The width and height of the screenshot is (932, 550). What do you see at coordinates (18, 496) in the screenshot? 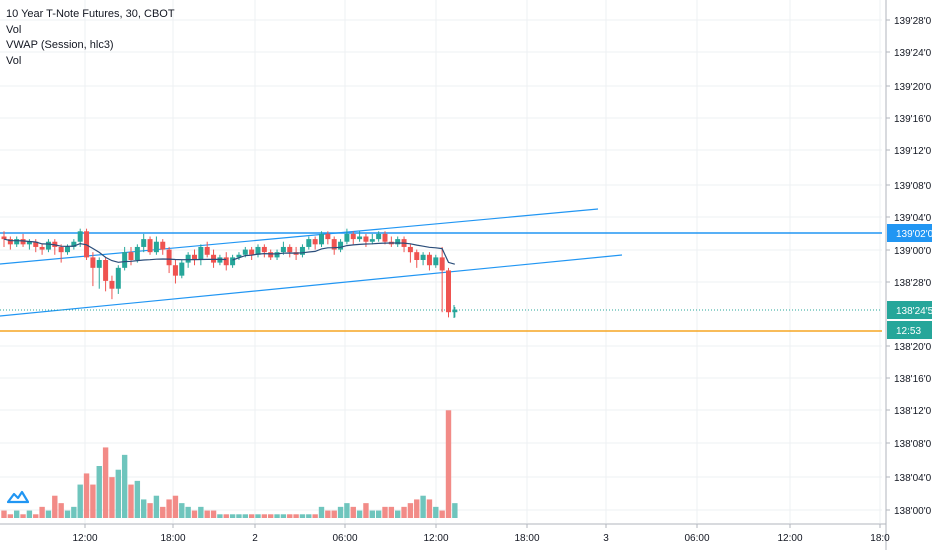
I see `tradingview-logo-icon` at bounding box center [18, 496].